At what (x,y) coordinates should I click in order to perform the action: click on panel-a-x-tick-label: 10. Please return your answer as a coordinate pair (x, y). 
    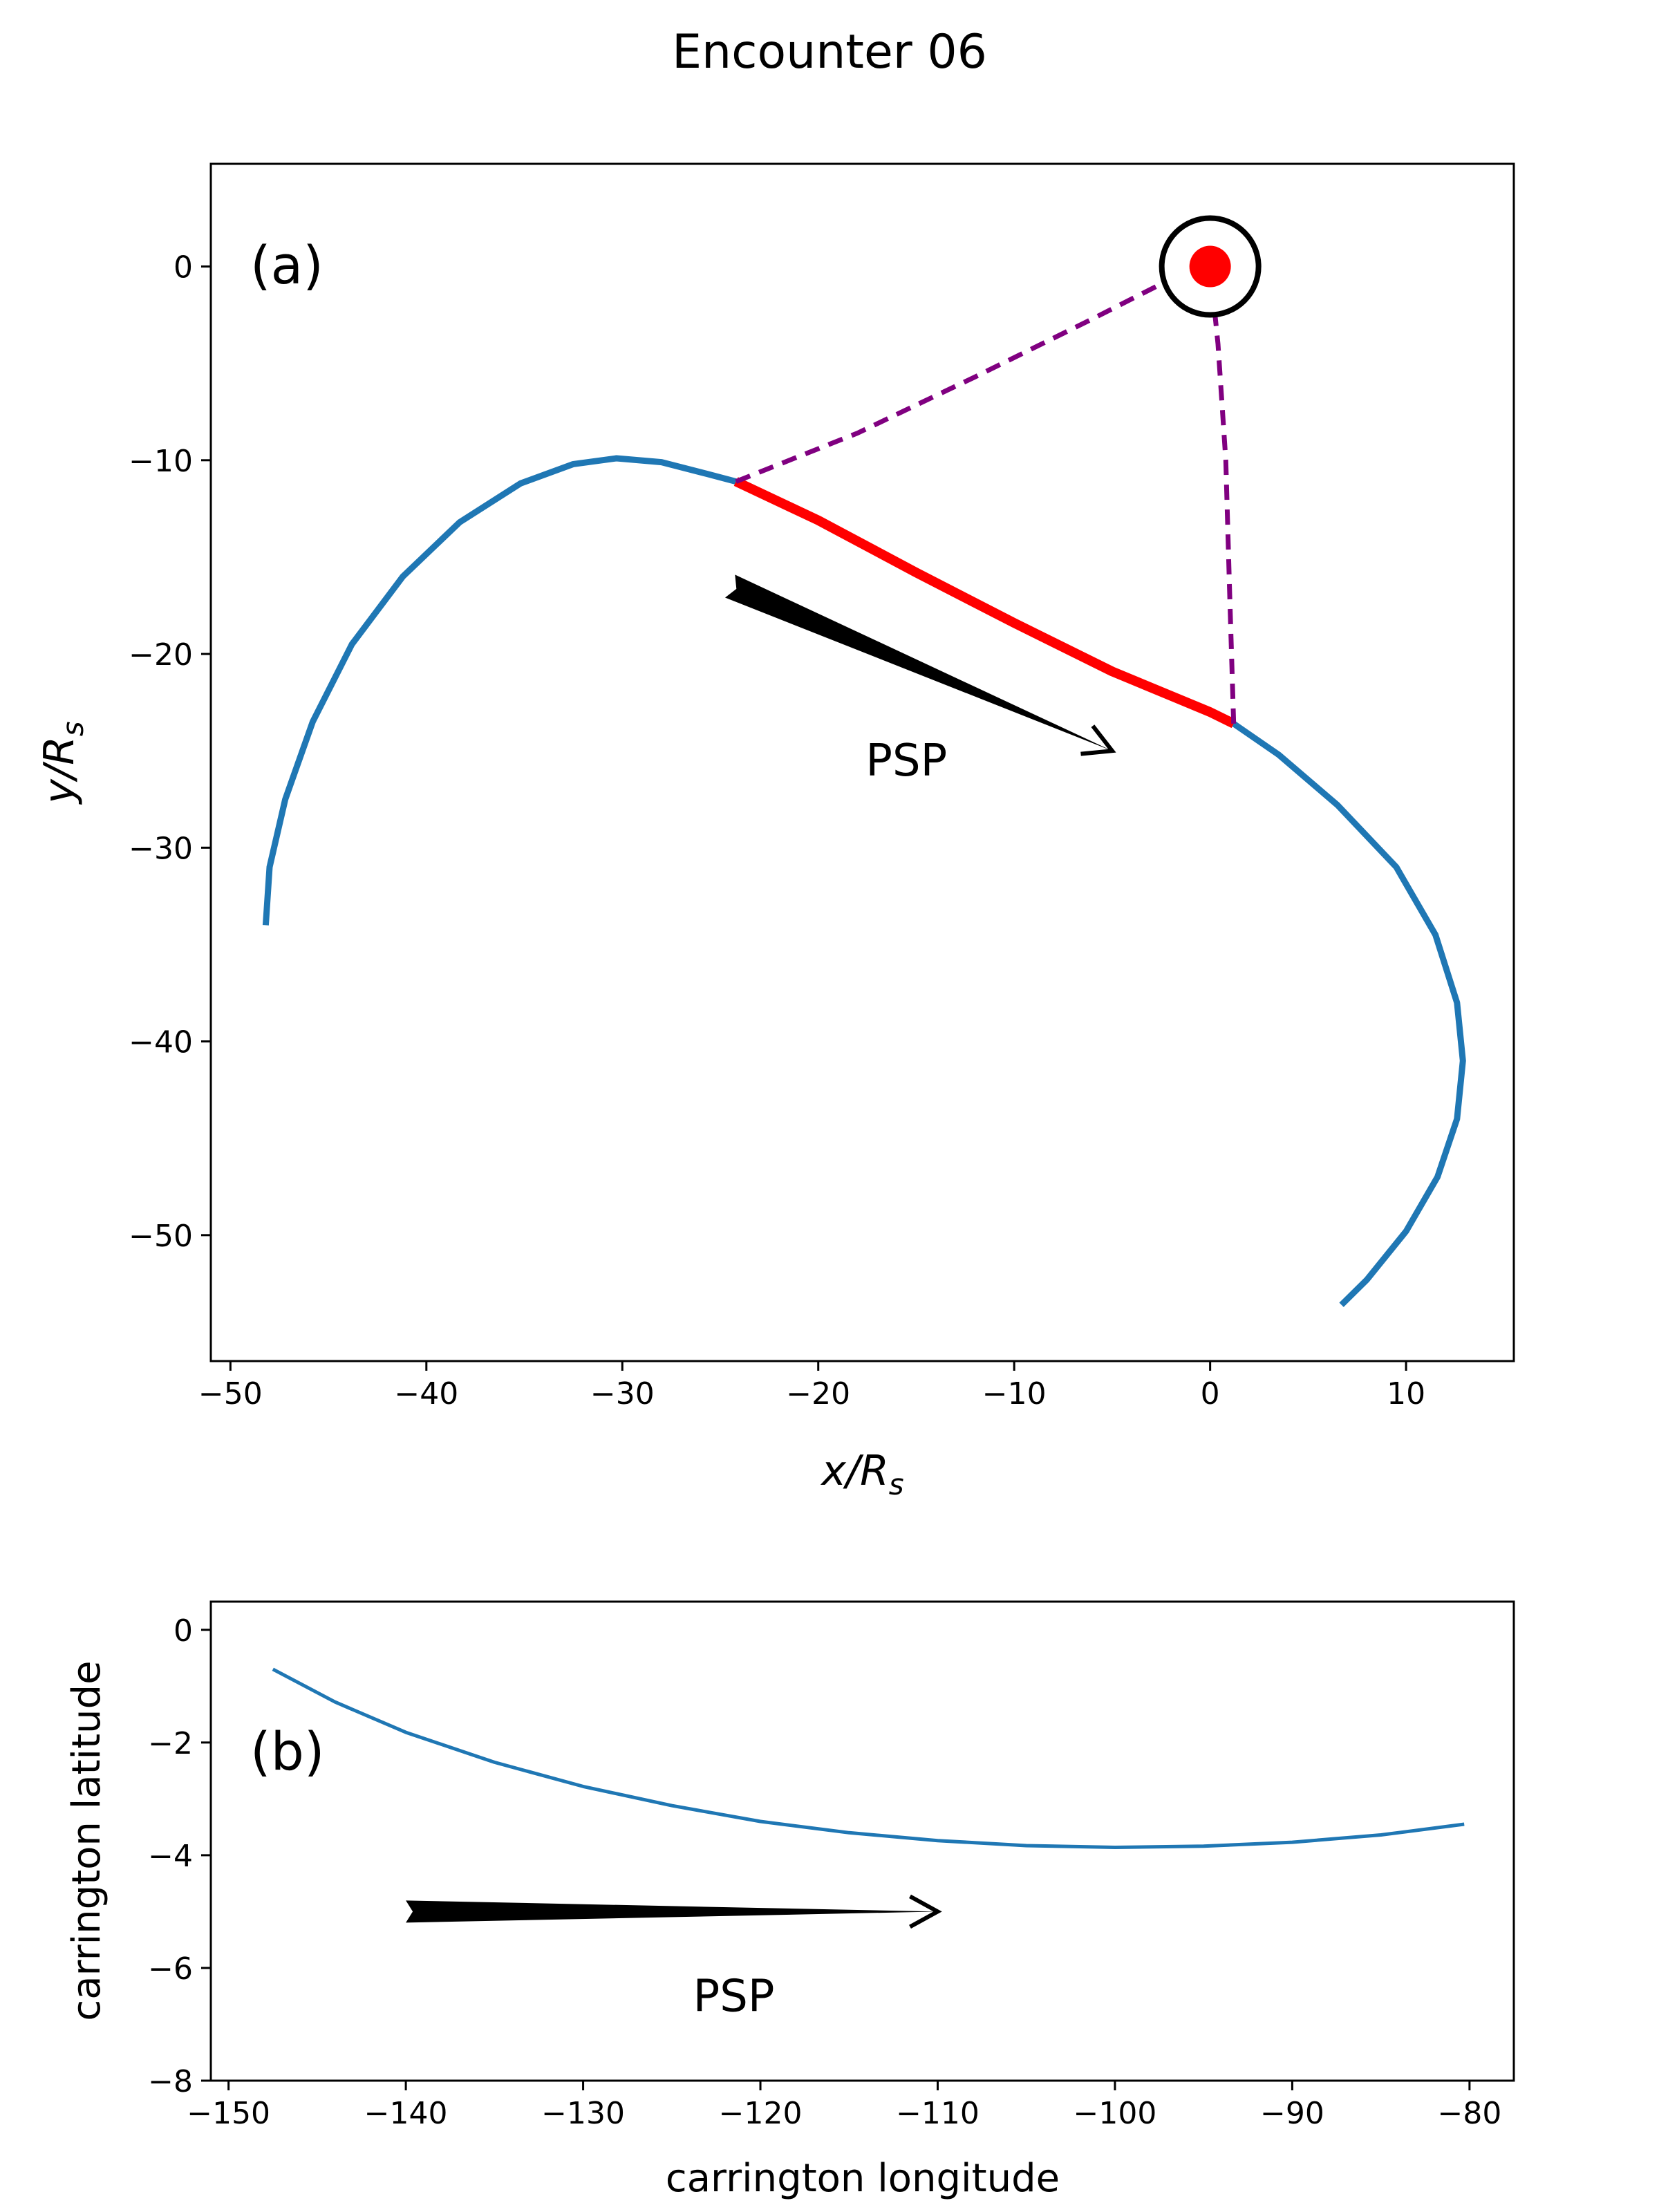
    Looking at the image, I should click on (1406, 1394).